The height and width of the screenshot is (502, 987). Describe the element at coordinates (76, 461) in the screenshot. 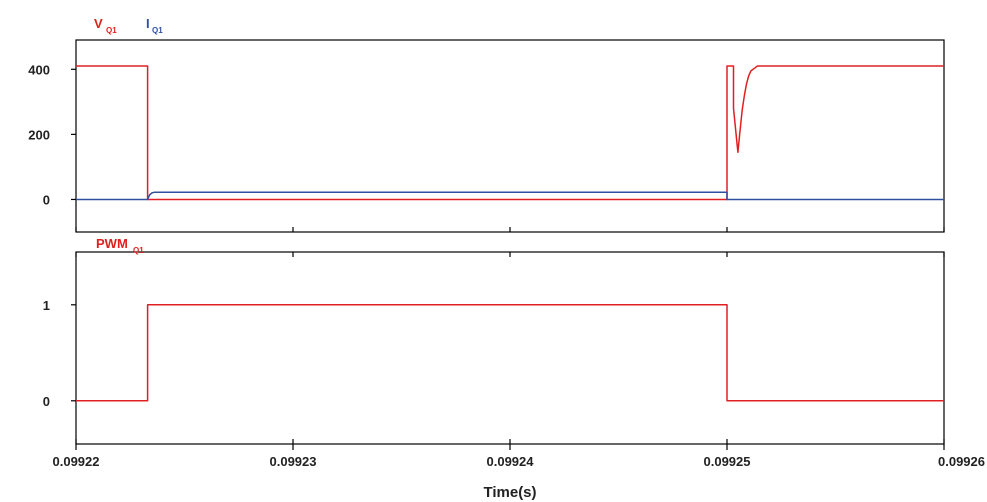

I see `xtick-label: 0.09922` at that location.